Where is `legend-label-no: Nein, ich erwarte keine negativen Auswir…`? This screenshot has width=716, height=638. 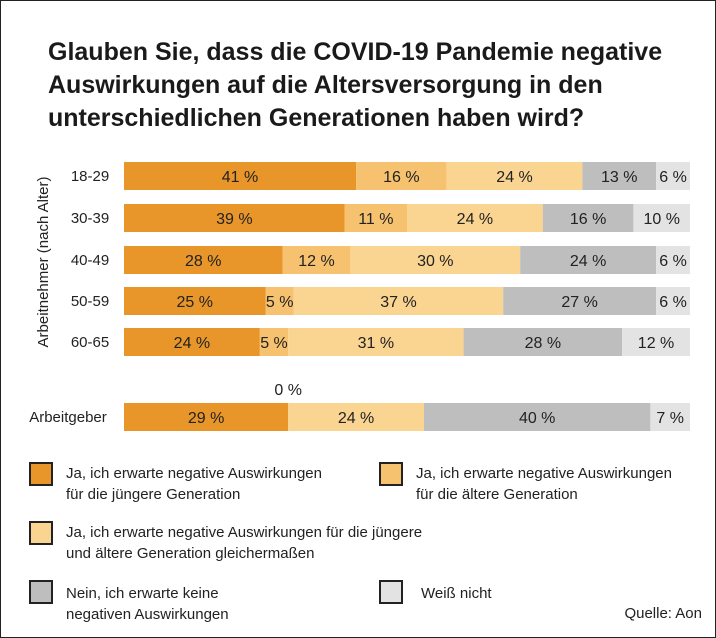 legend-label-no: Nein, ich erwarte keine negativen Auswir… is located at coordinates (147, 604).